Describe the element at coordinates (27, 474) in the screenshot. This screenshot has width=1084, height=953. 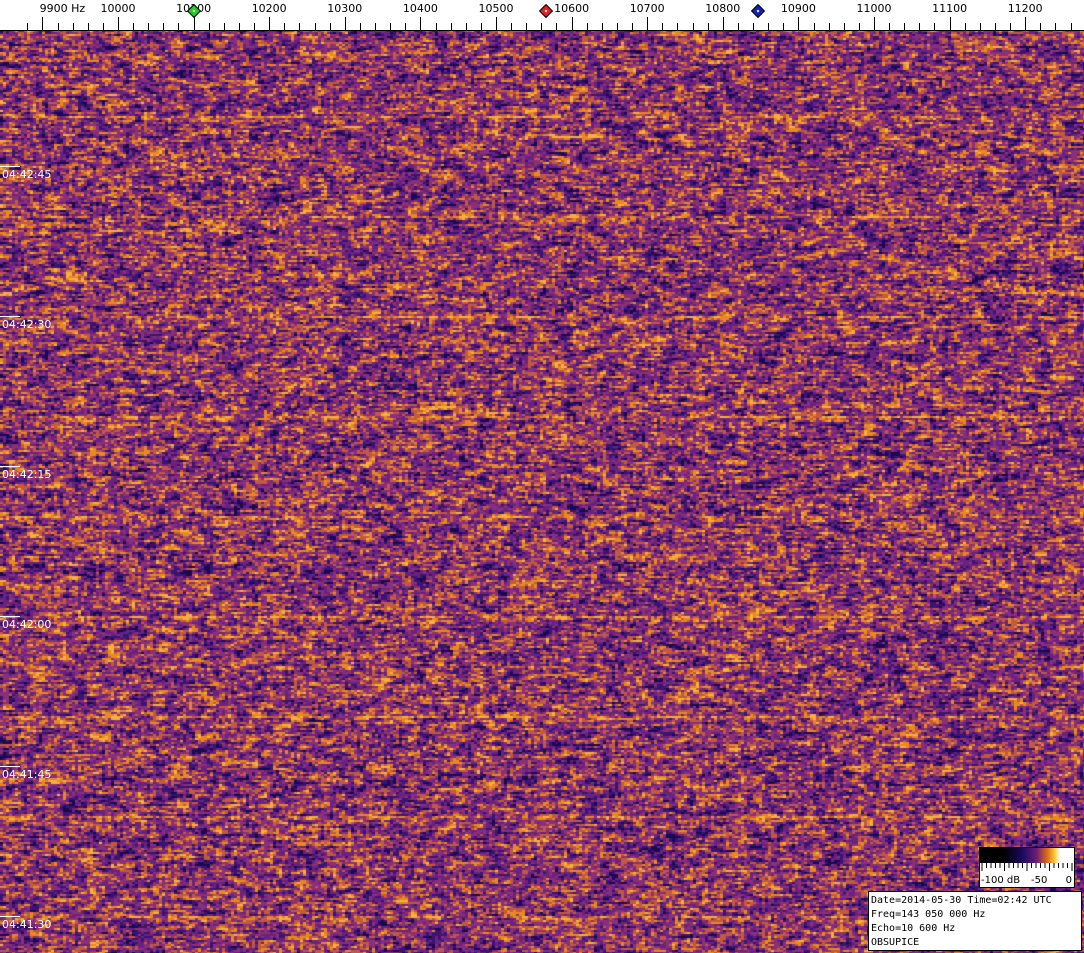
I see `time-tick-label: 04:42:15` at that location.